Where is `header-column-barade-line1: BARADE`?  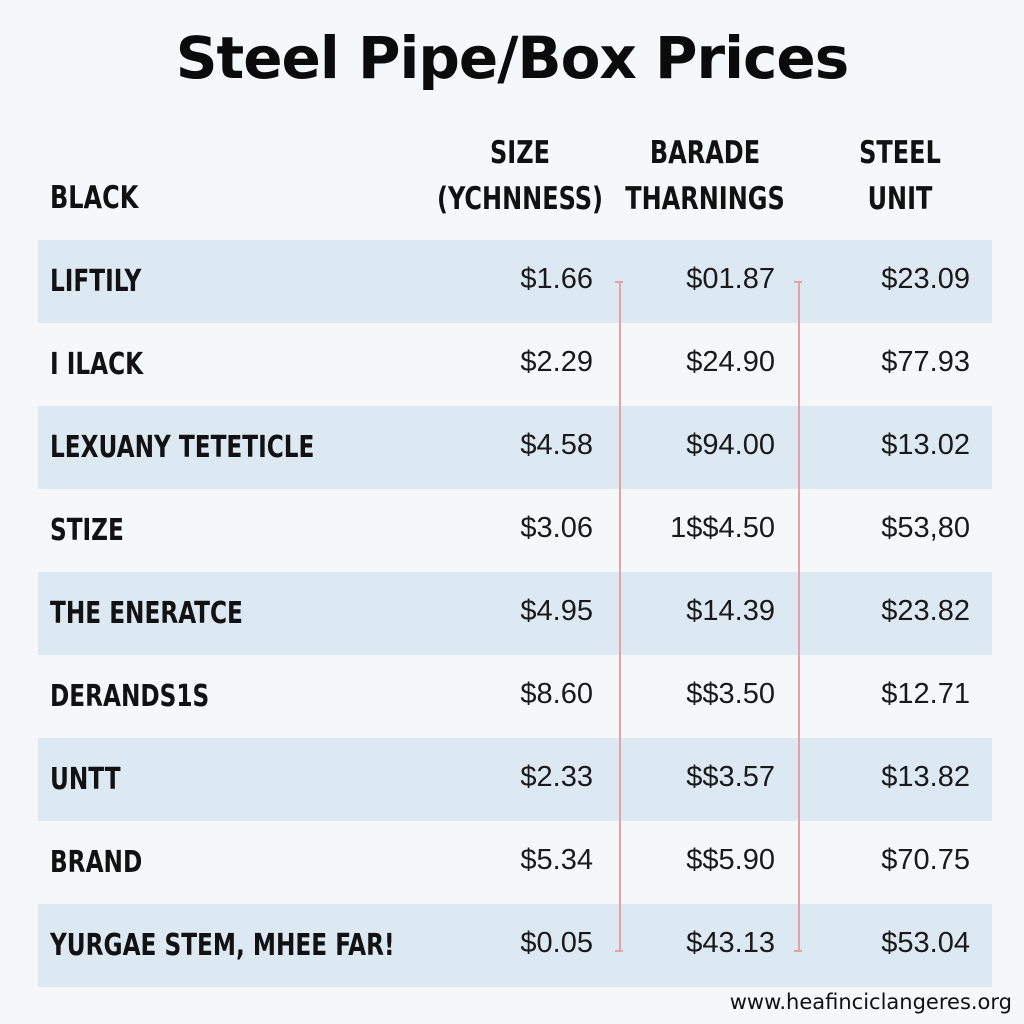
header-column-barade-line1: BARADE is located at coordinates (705, 153).